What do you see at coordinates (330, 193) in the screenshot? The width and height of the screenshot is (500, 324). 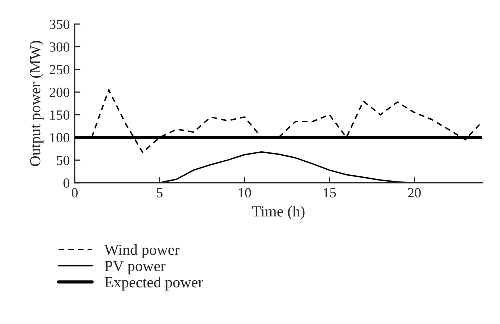 I see `x-tick-label: 15` at bounding box center [330, 193].